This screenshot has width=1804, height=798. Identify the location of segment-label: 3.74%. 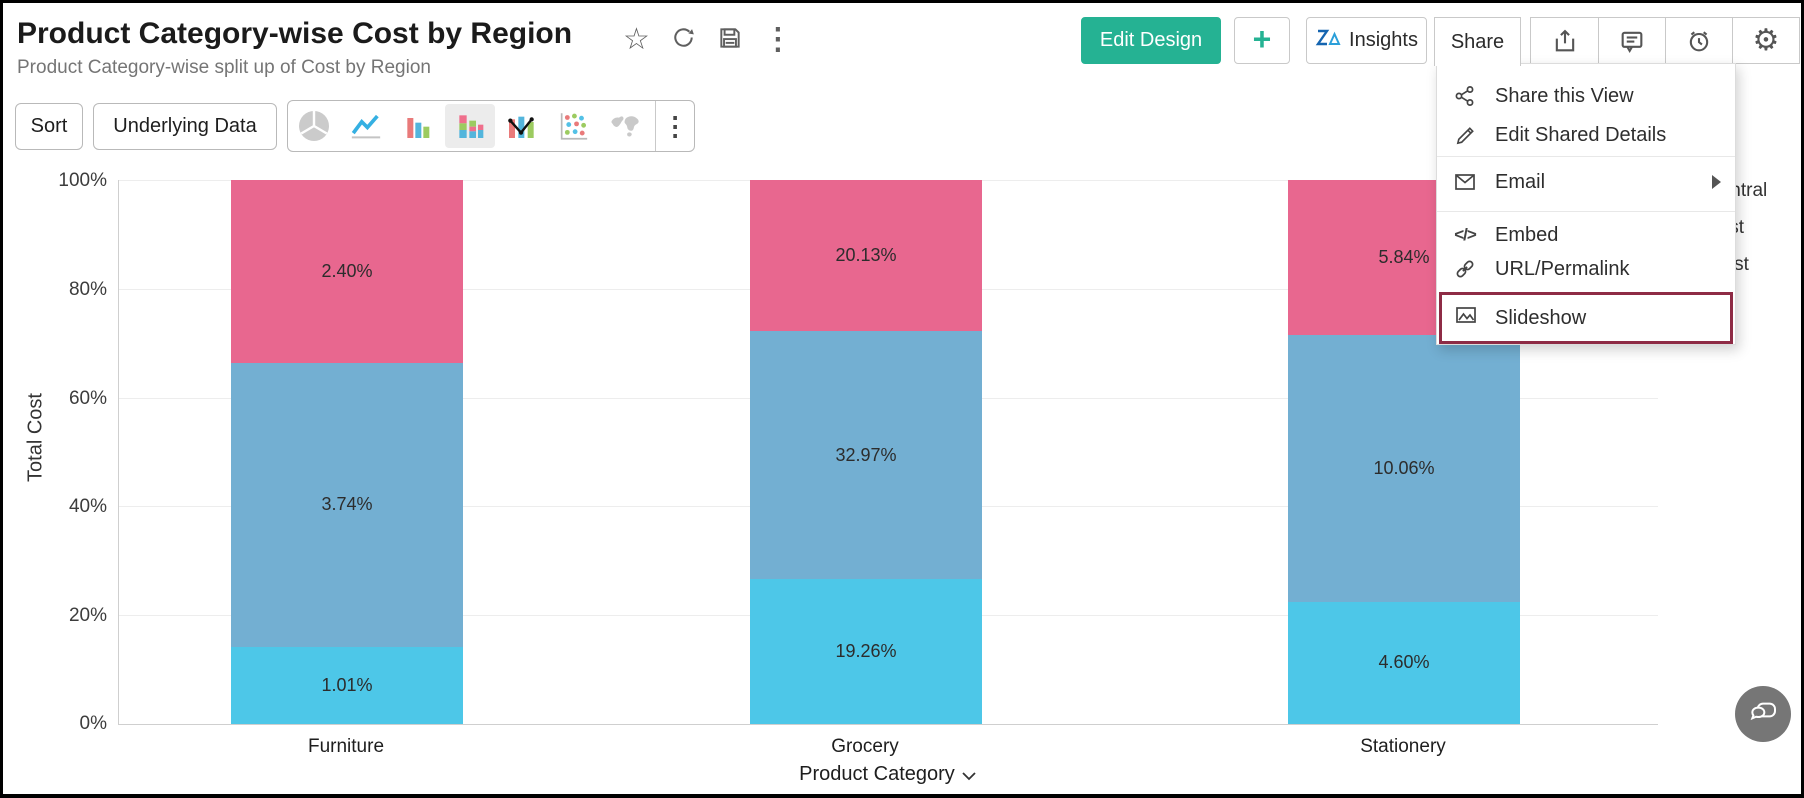
(347, 504).